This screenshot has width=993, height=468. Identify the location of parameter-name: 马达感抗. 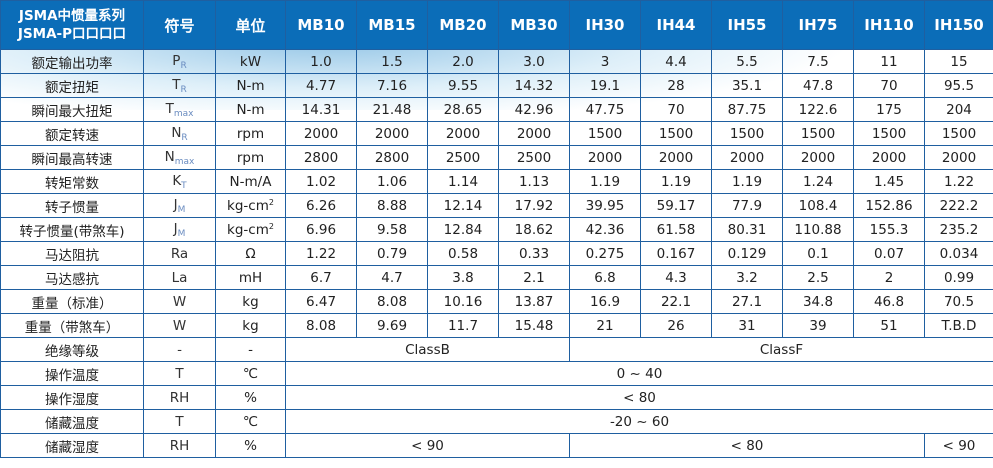
(72, 277).